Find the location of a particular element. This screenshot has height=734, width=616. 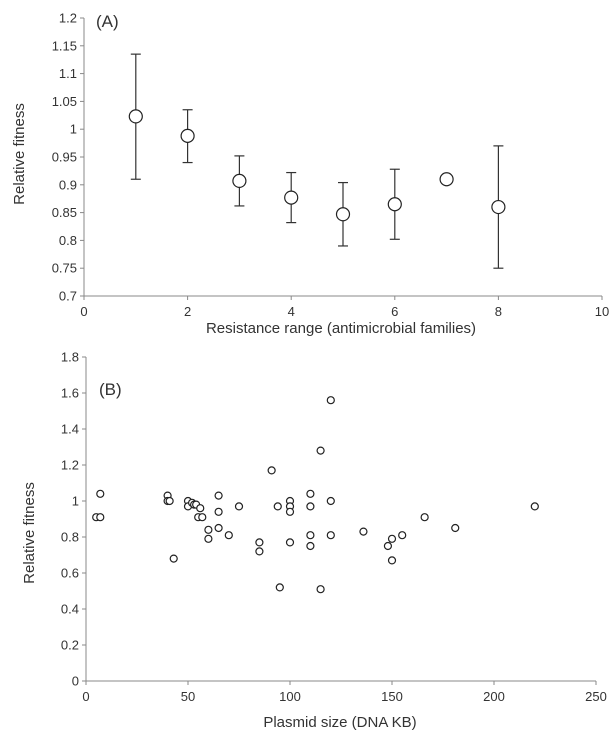

x-tick-label-b: 100 is located at coordinates (290, 696).